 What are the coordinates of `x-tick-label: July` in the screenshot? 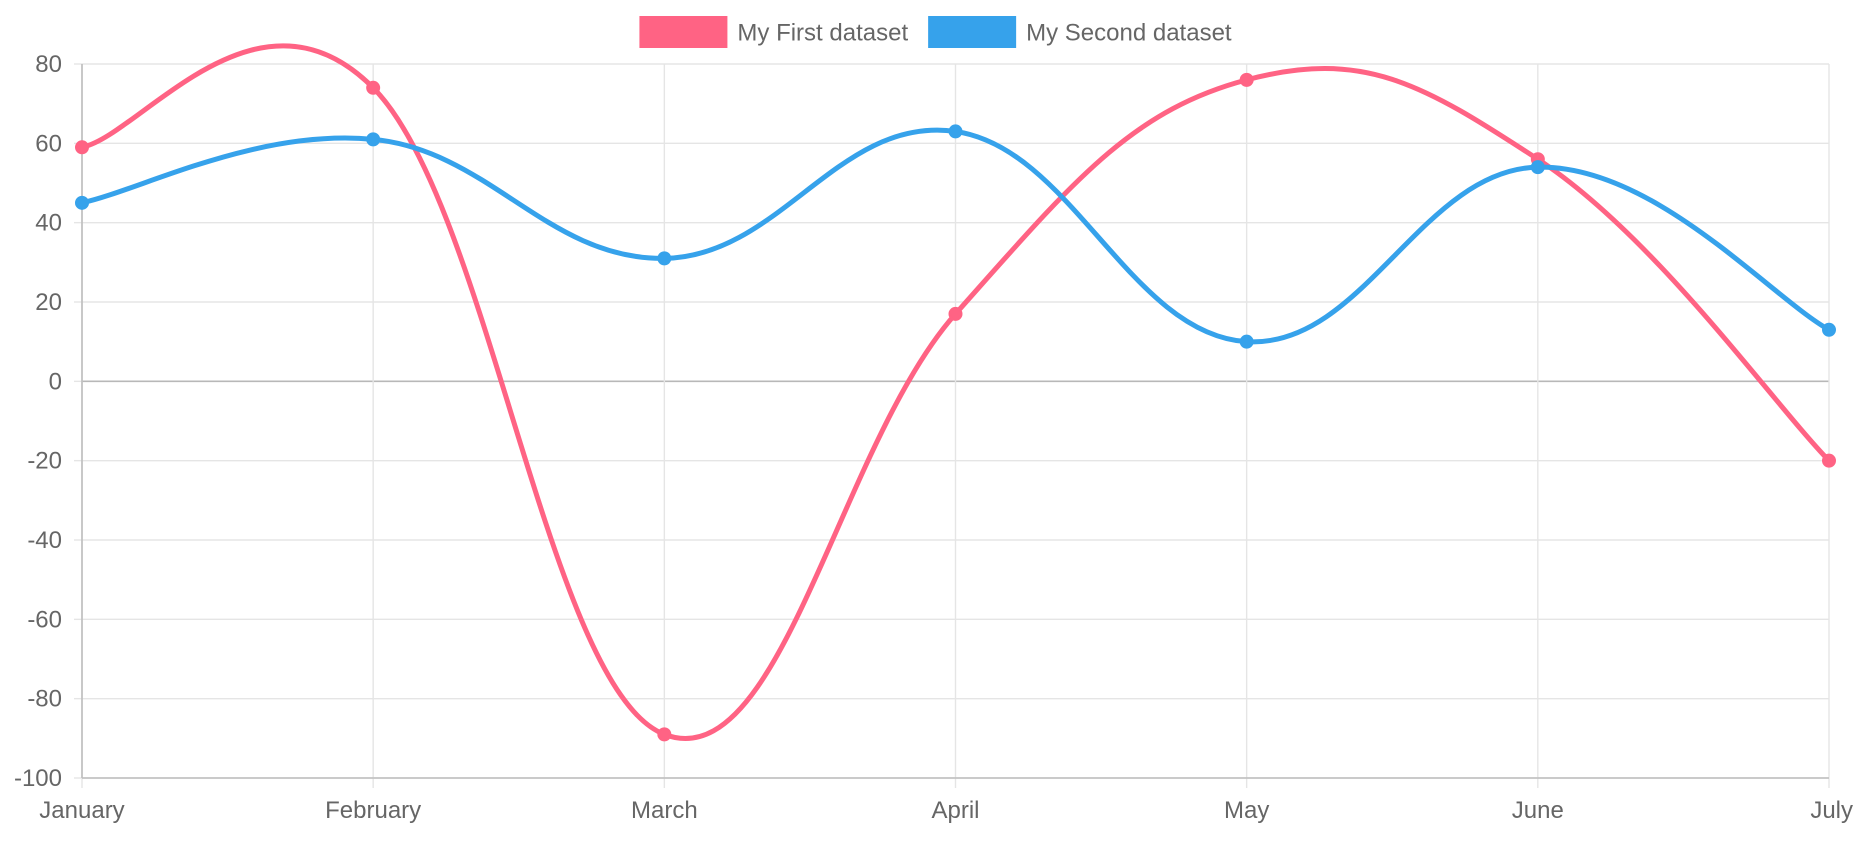 It's located at (1831, 810).